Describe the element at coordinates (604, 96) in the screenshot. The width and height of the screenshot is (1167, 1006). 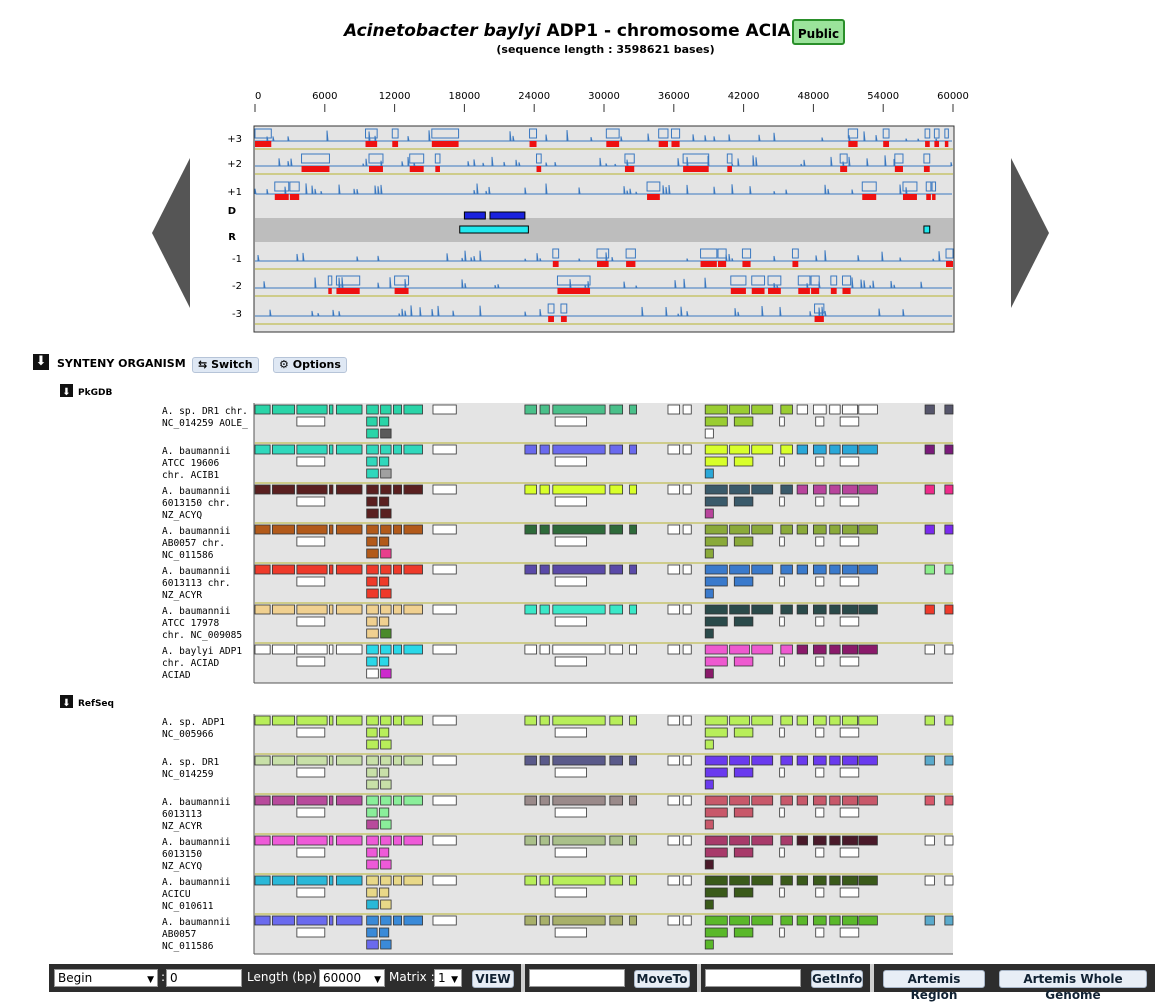
I see `ruler-tick-label: 30000` at that location.